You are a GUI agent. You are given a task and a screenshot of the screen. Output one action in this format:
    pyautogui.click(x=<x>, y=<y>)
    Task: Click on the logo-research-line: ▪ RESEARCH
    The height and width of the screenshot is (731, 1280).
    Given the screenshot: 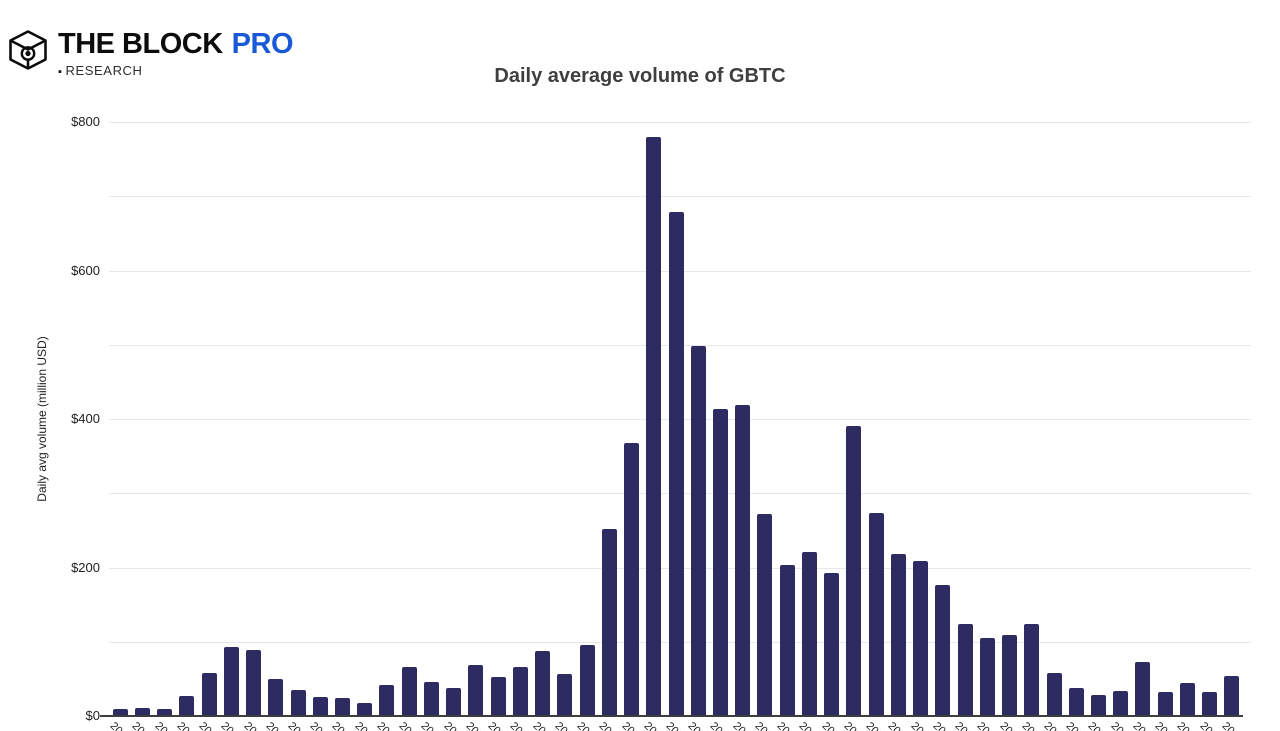 What is the action you would take?
    pyautogui.click(x=175, y=71)
    